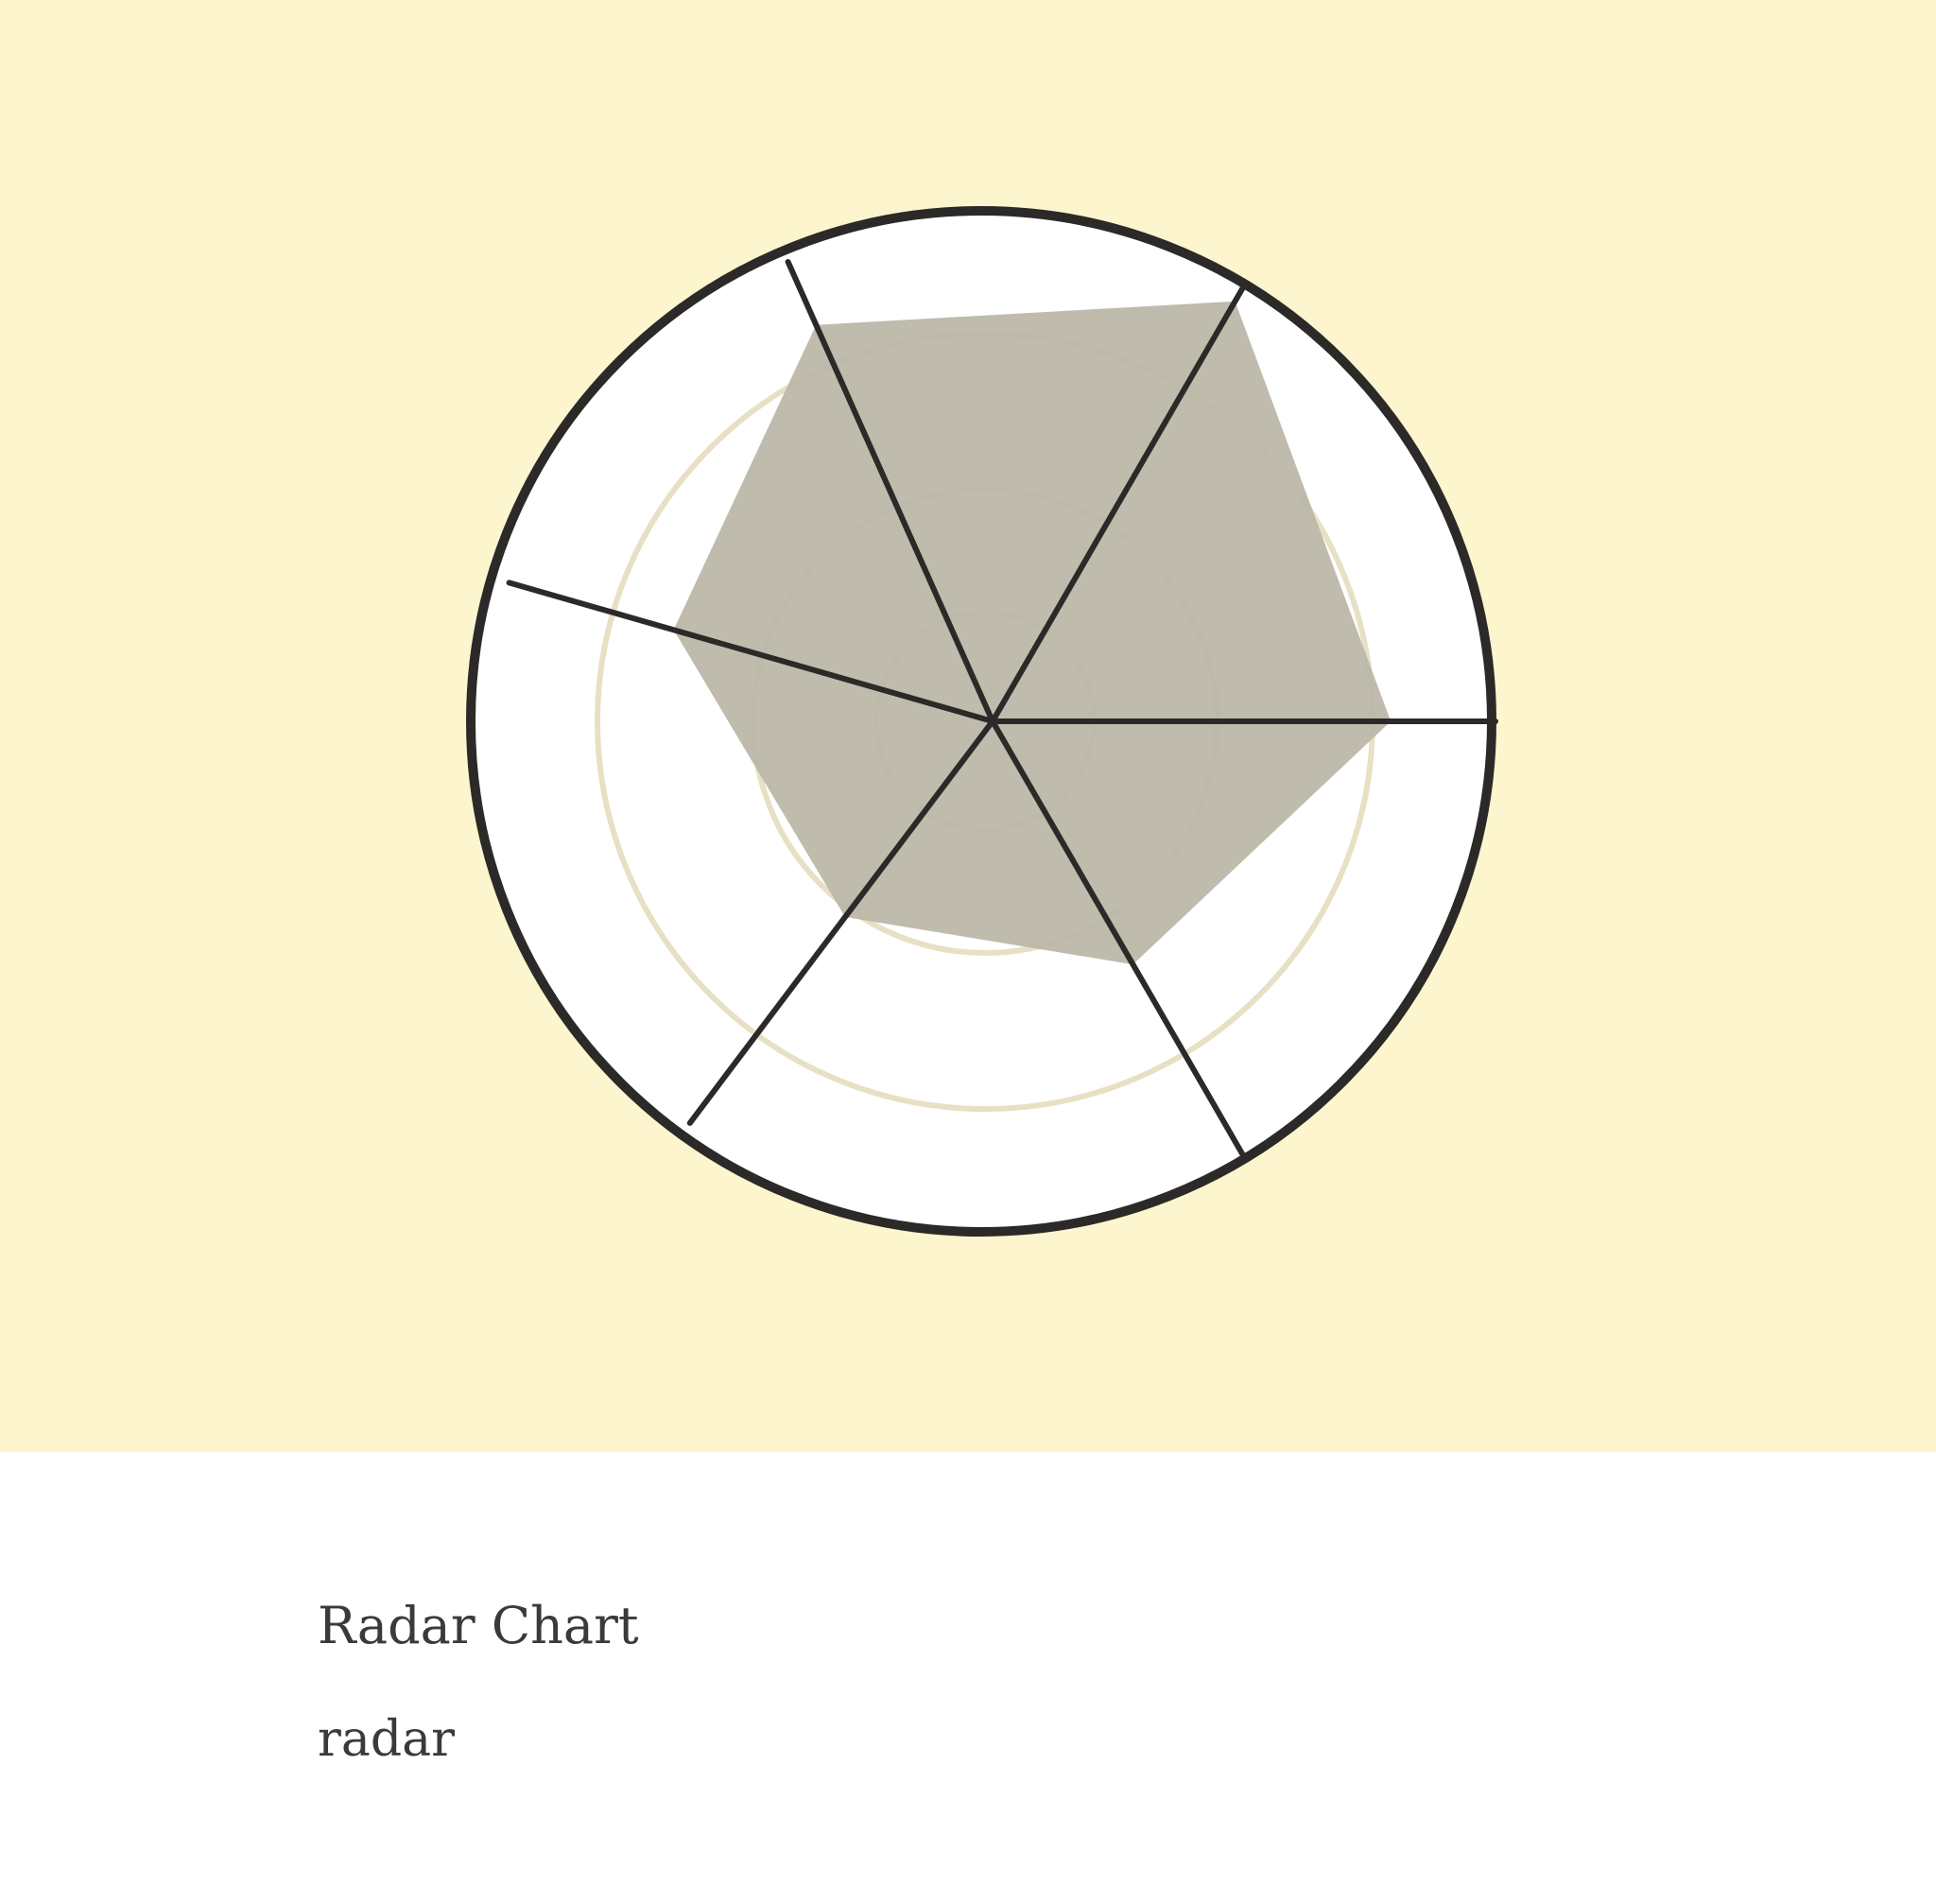  What do you see at coordinates (478, 1626) in the screenshot?
I see `card-title: Radar Chart` at bounding box center [478, 1626].